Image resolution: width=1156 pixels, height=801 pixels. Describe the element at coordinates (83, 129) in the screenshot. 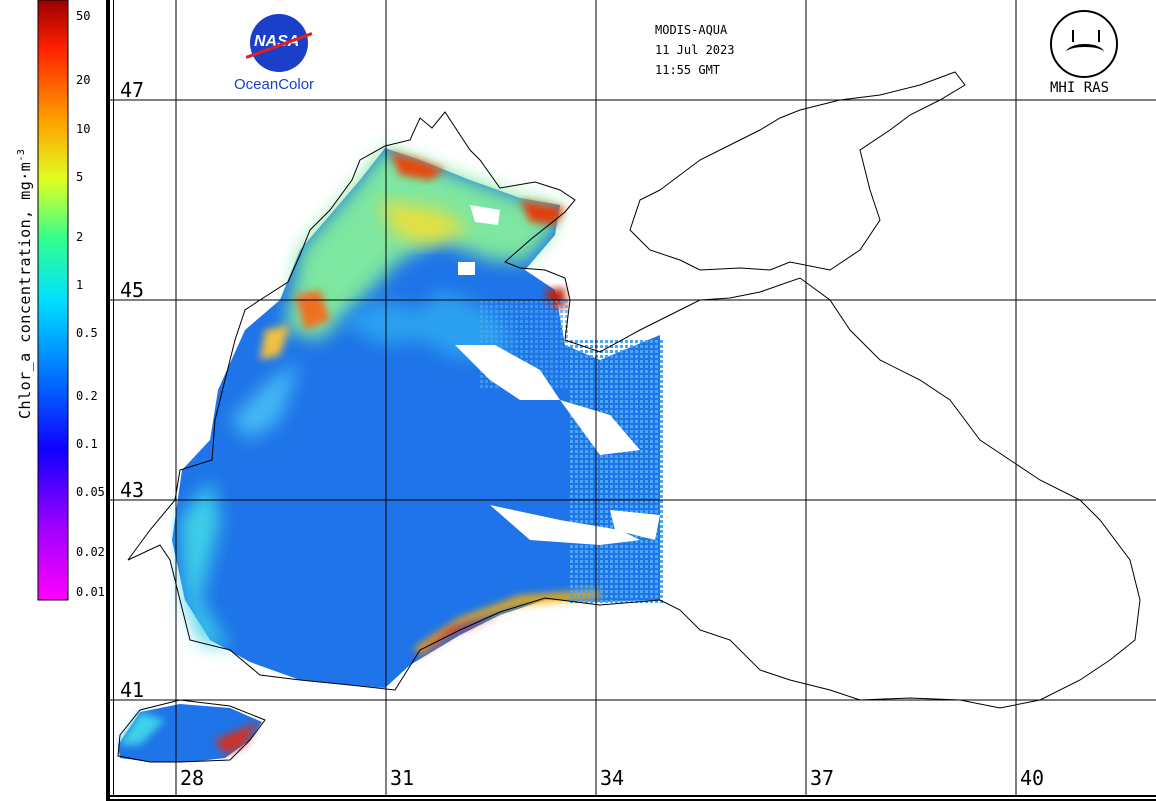

I see `cb-tick: 10` at that location.